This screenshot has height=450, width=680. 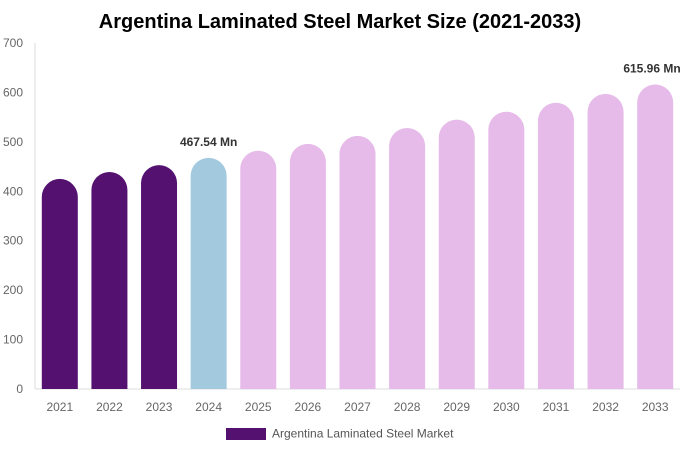 I want to click on data-label: 615.96 Mn, so click(x=651, y=69).